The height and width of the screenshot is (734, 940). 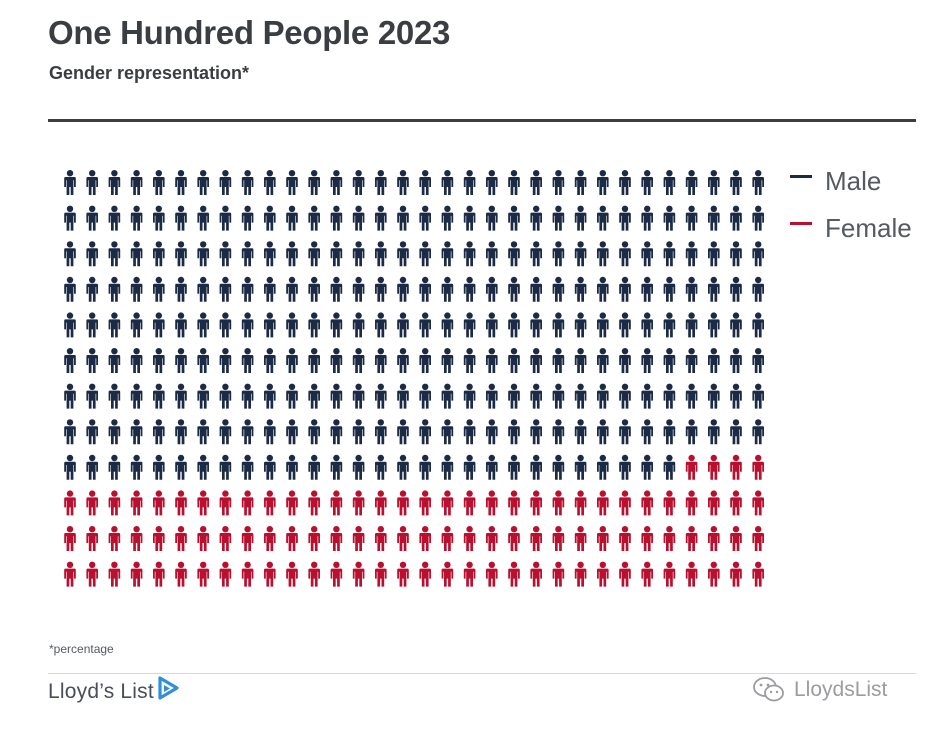 I want to click on legend-item-male: Male, so click(x=851, y=181).